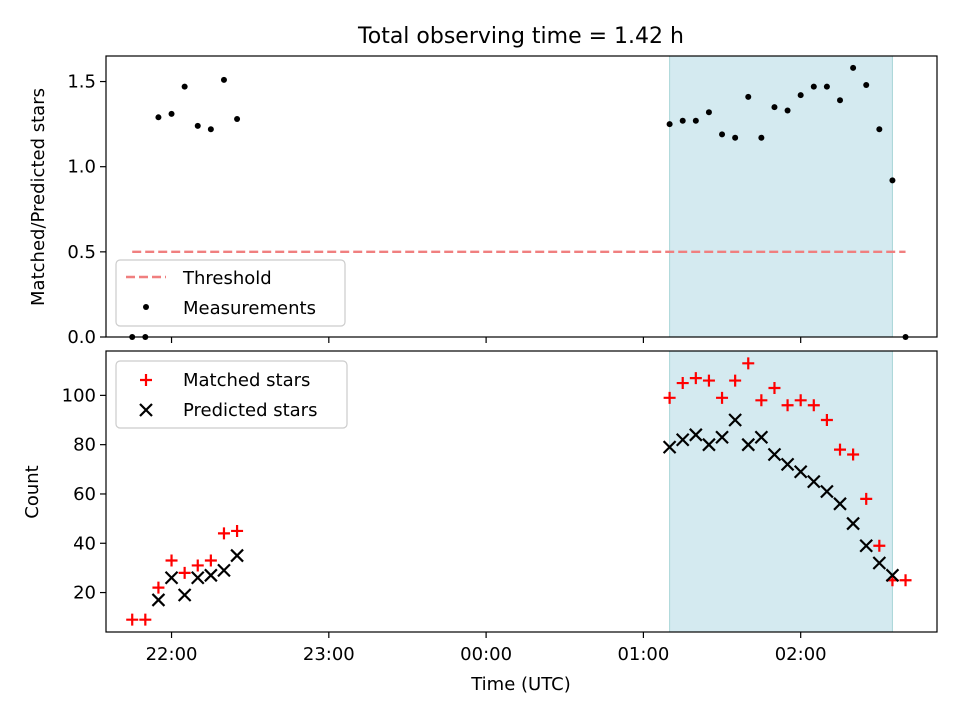 Image resolution: width=960 pixels, height=720 pixels. I want to click on bottom-legend: Matched stars Predicted stars, so click(231, 394).